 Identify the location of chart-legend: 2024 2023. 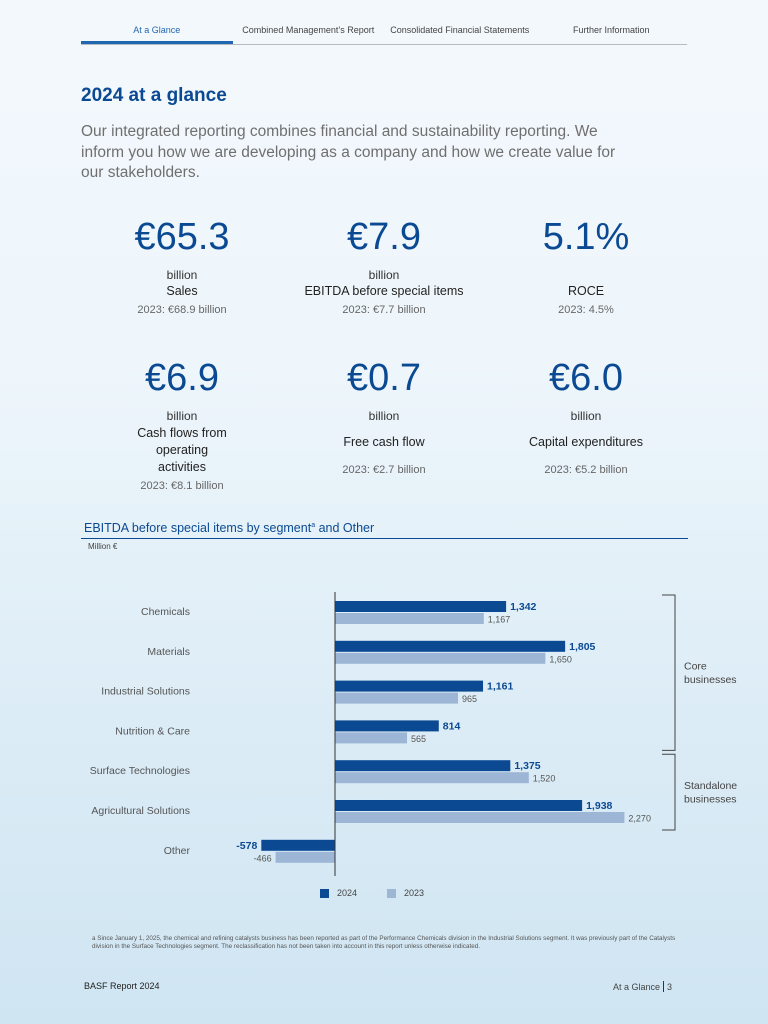
(372, 893).